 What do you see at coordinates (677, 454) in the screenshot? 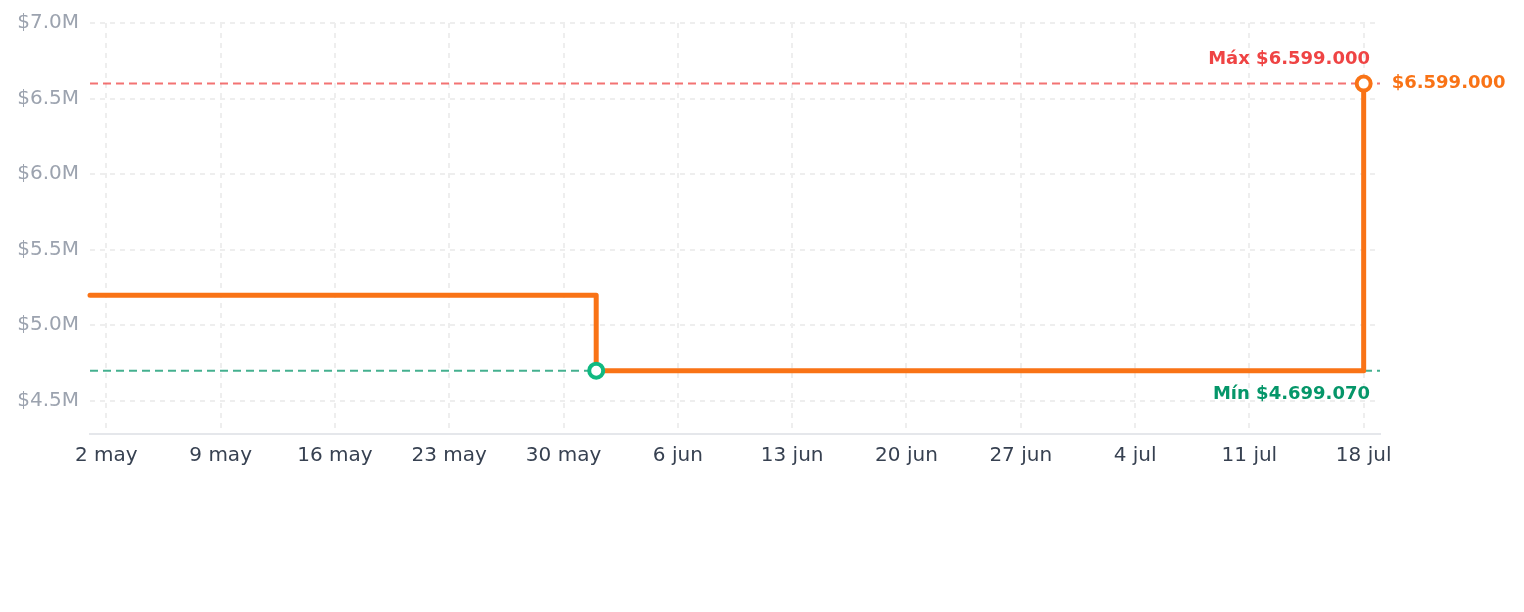
I see `x-tick-label: 6 jun` at bounding box center [677, 454].